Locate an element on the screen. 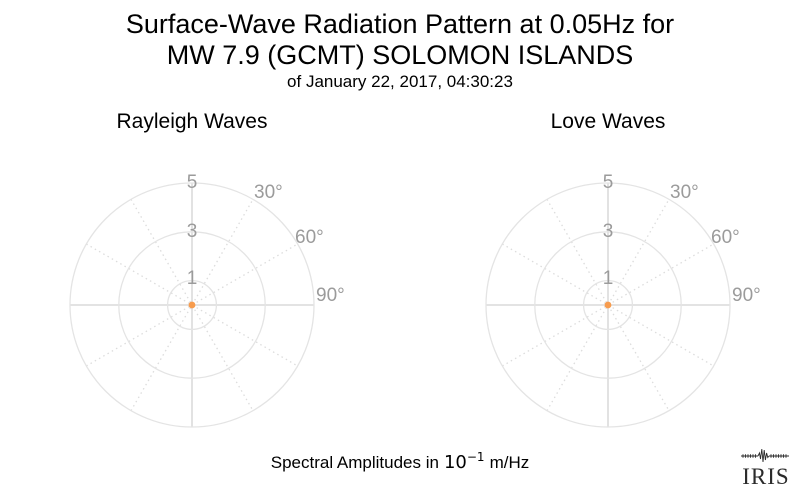 The image size is (800, 496). rayleigh-plot-title: Rayleigh Waves is located at coordinates (192, 121).